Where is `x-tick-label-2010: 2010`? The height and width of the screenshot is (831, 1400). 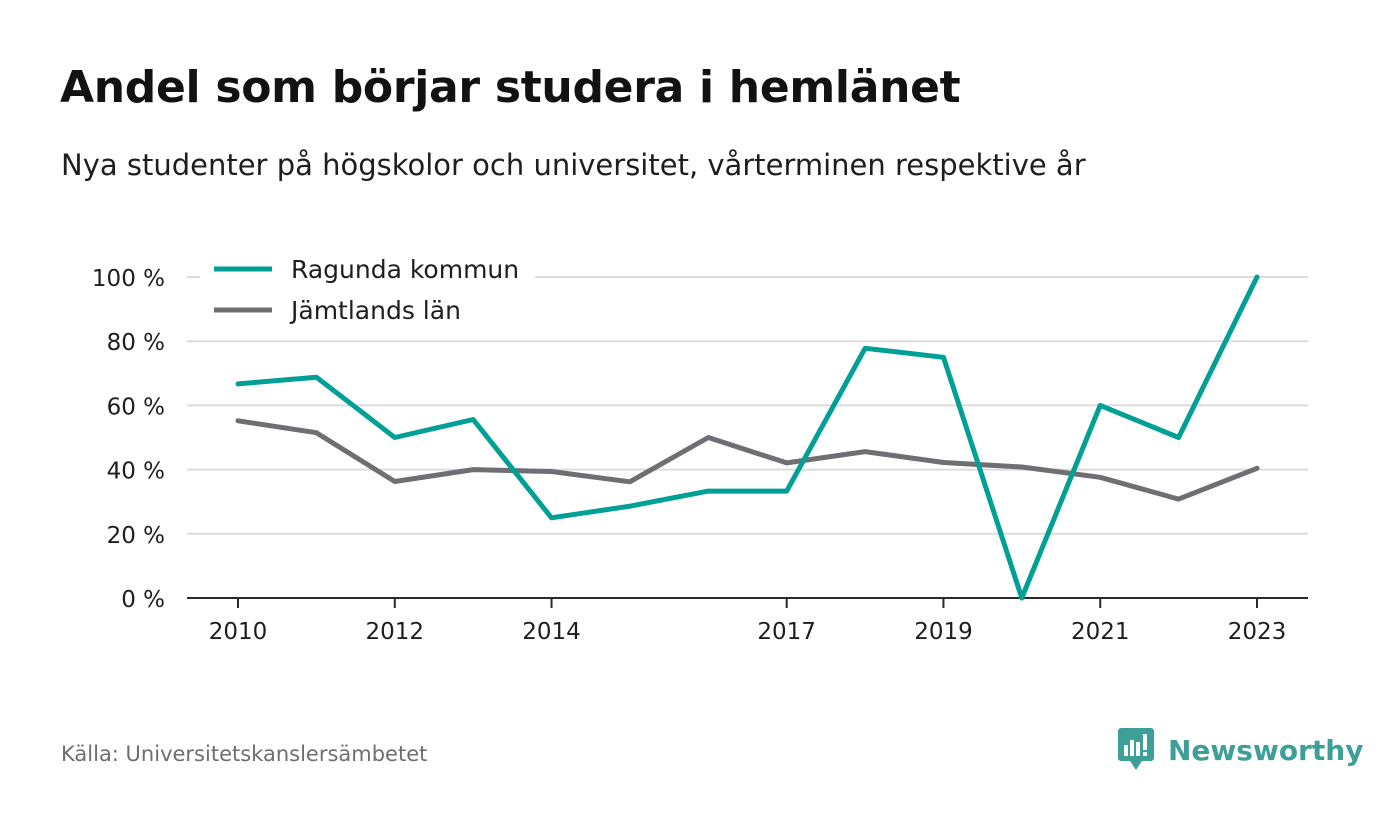
x-tick-label-2010: 2010 is located at coordinates (238, 632).